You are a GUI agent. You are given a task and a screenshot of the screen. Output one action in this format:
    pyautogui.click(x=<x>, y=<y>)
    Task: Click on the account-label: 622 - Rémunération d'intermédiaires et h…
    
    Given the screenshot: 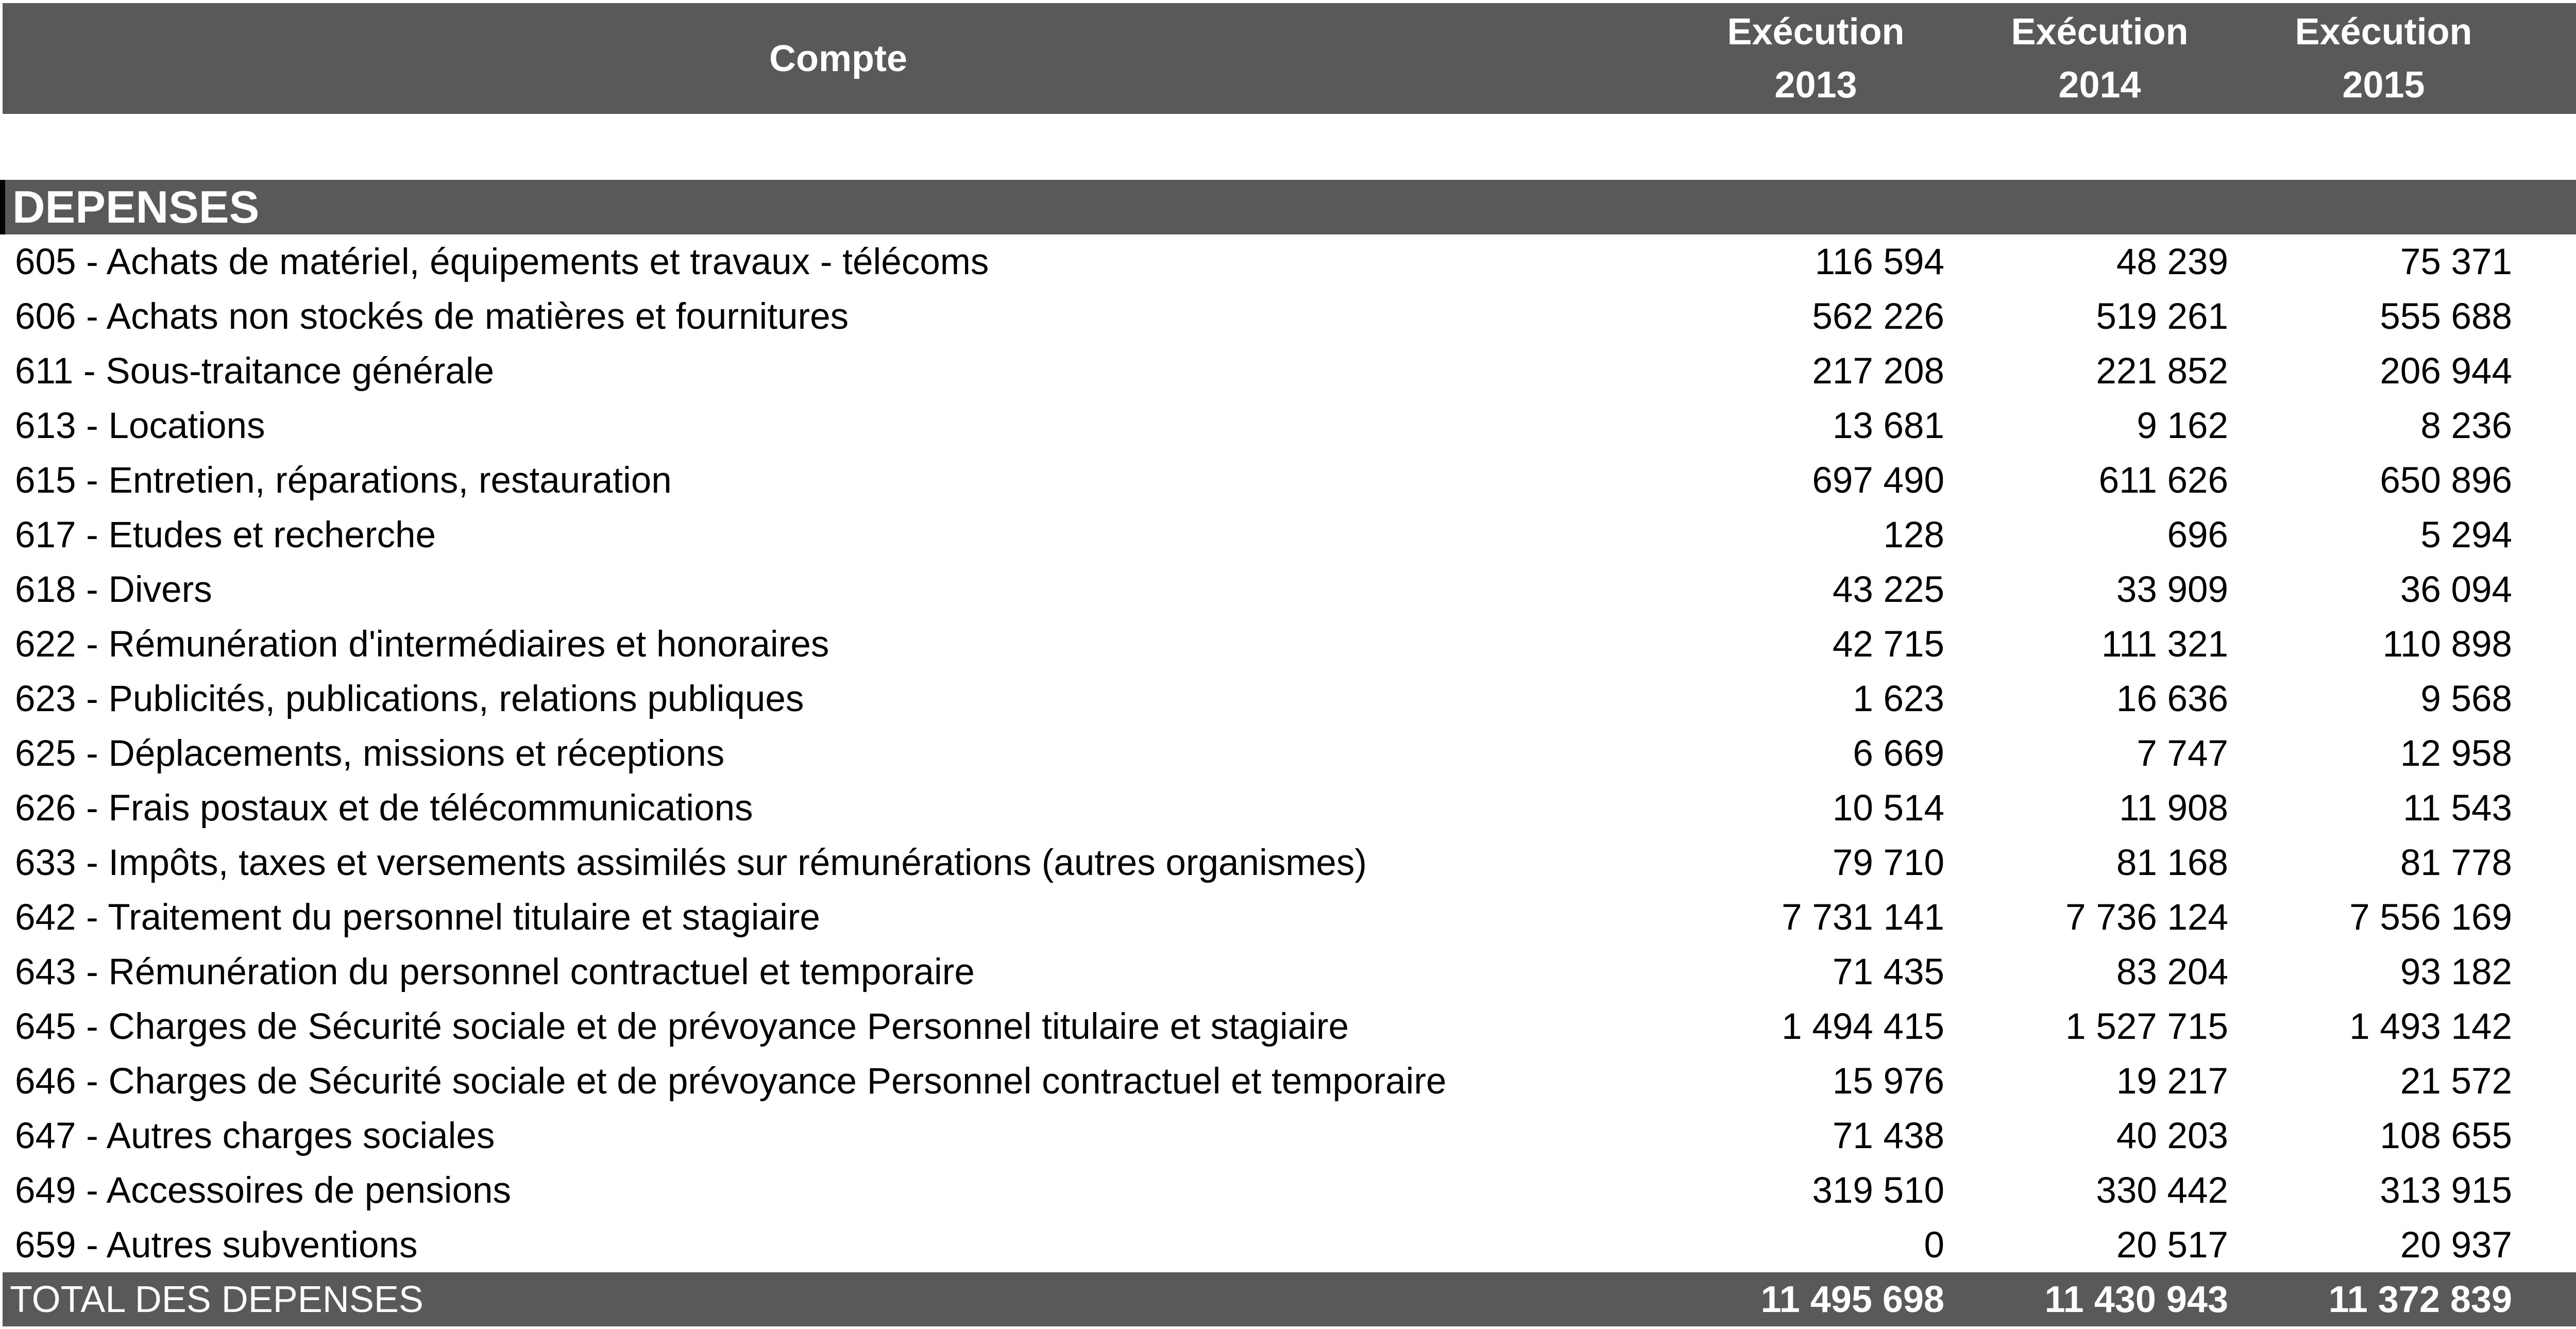 What is the action you would take?
    pyautogui.click(x=838, y=644)
    